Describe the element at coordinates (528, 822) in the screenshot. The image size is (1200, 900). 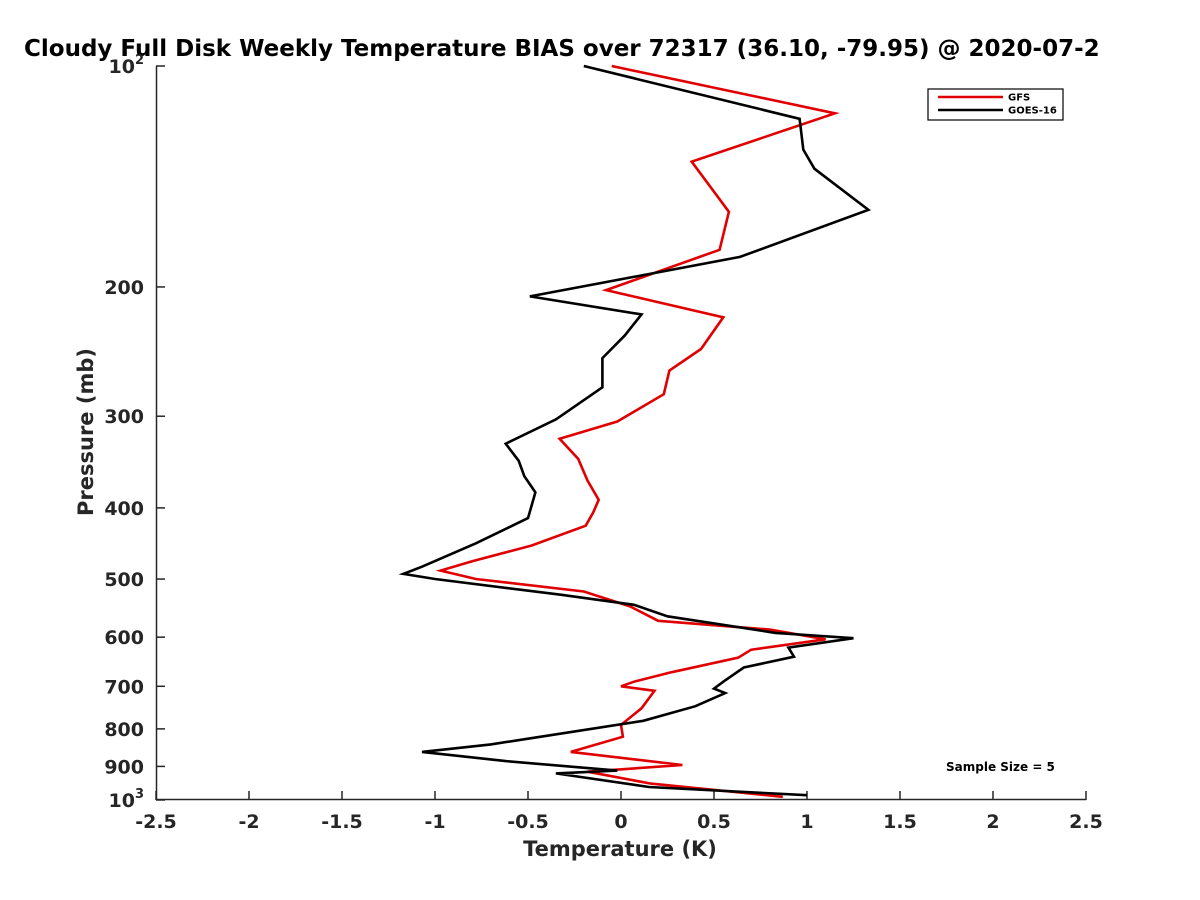
I see `x-tick-label: -0.5` at that location.